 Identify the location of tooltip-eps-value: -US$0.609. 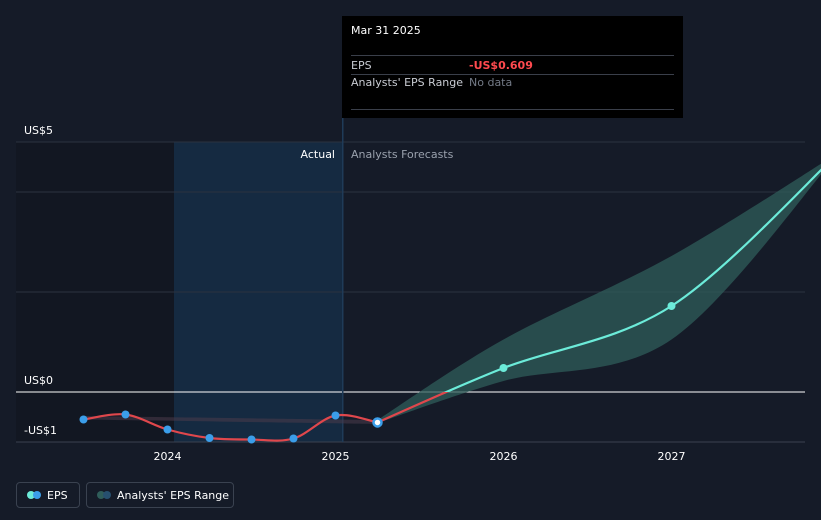
(501, 65).